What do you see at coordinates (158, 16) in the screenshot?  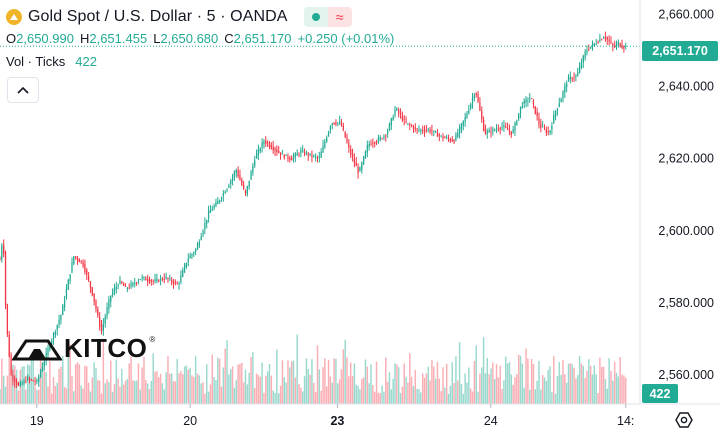 I see `symbol-title: Gold Spot / U.S. Dollar · 5 · OANDA` at bounding box center [158, 16].